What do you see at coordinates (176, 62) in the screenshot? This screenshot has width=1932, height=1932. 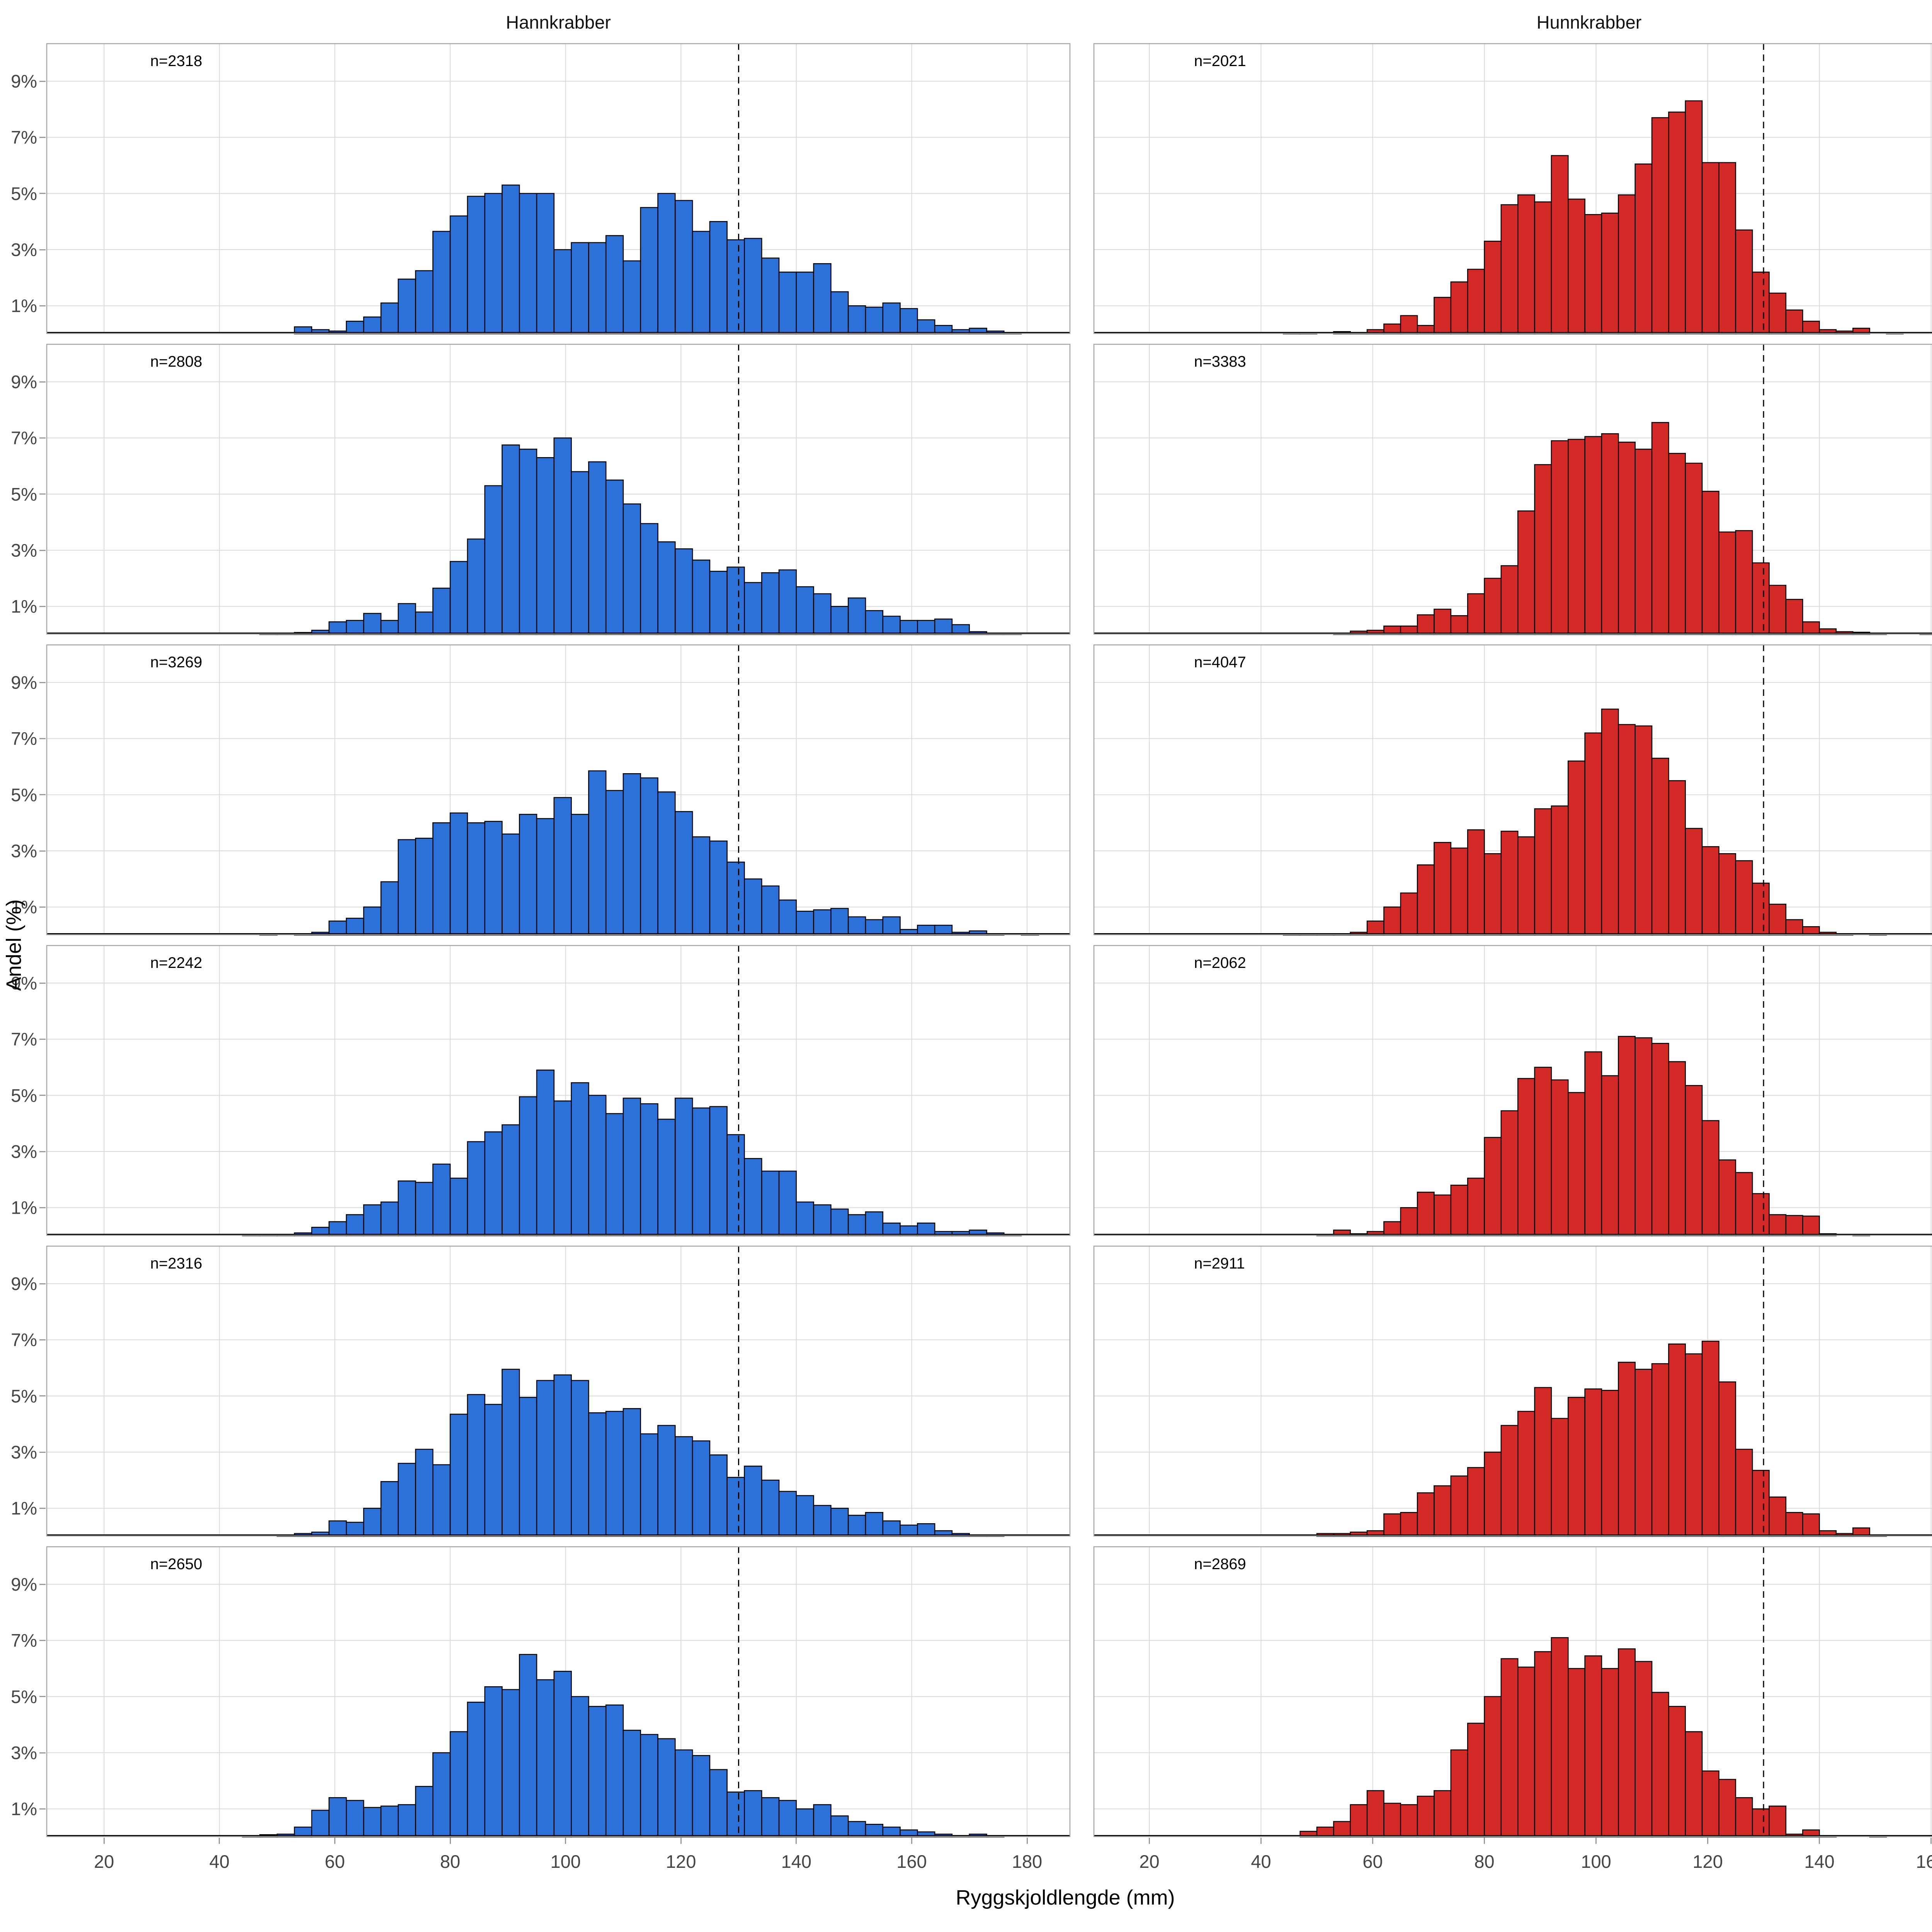 I see `sample-size-label: n=2318` at bounding box center [176, 62].